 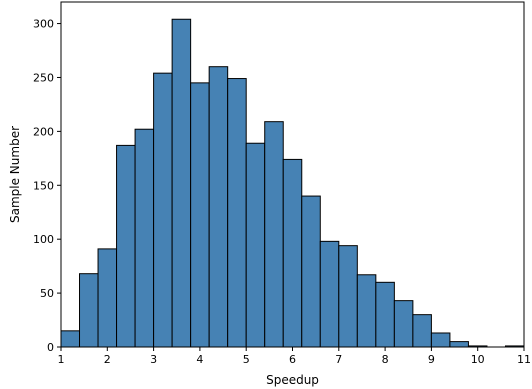 I want to click on y-tick-label: 100, so click(x=43, y=239).